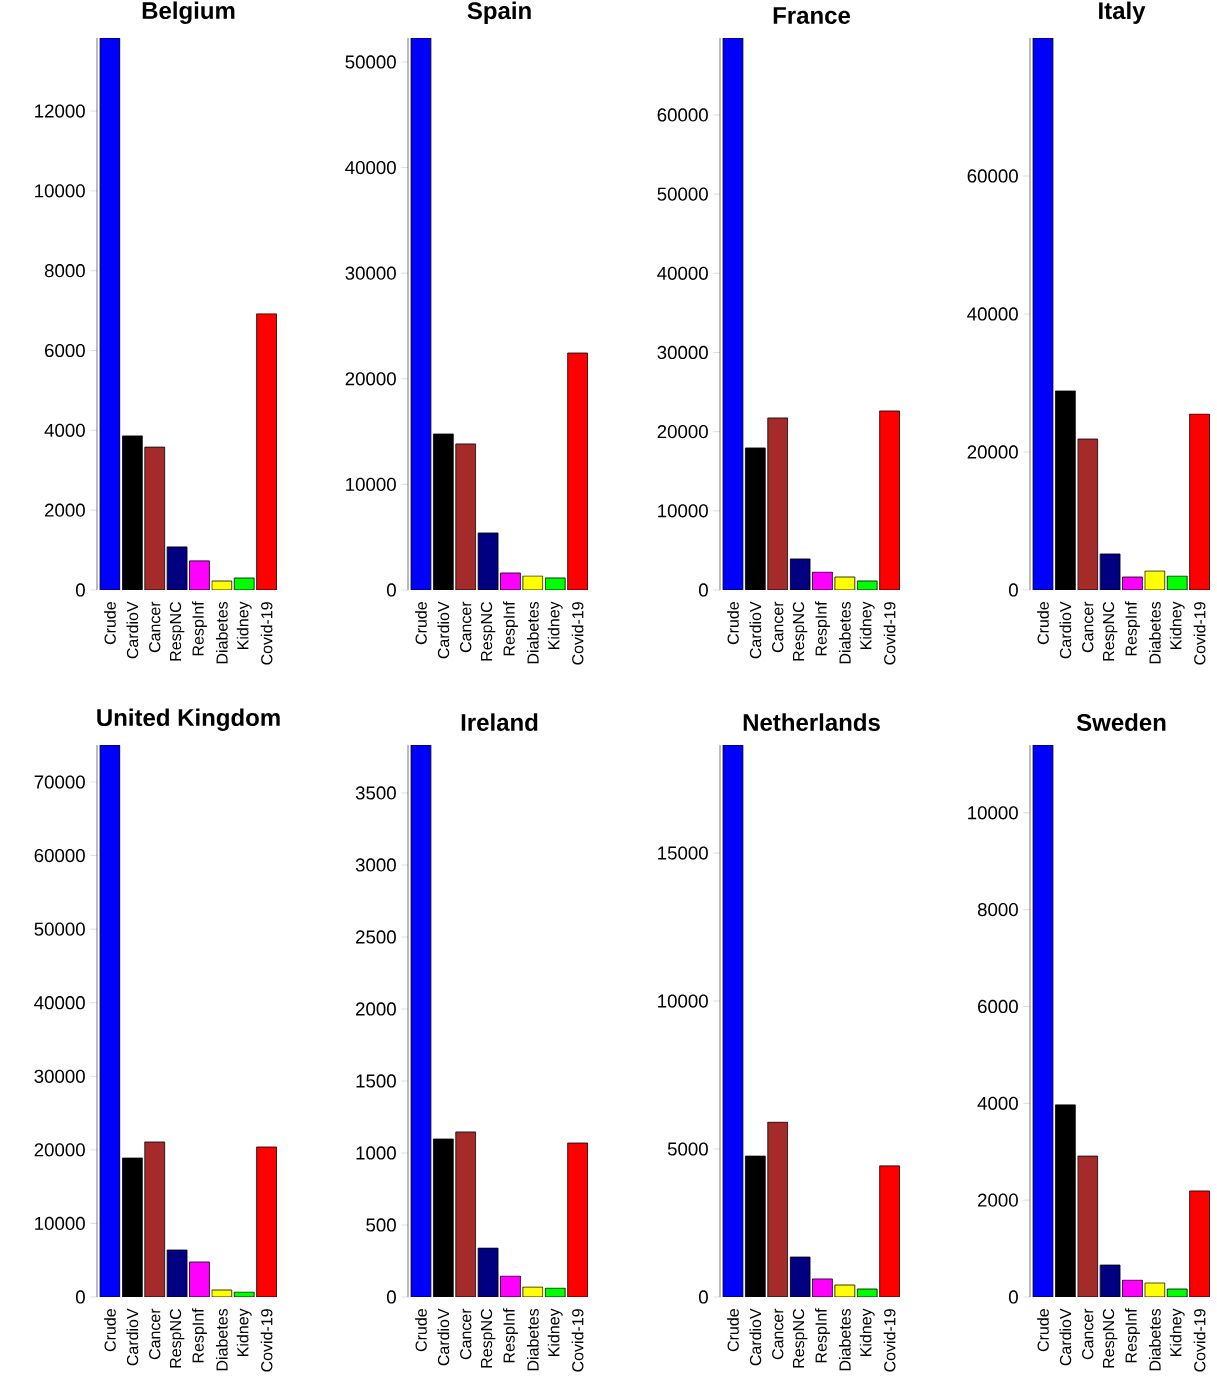  Describe the element at coordinates (1121, 722) in the screenshot. I see `chart-title: Sweden` at that location.